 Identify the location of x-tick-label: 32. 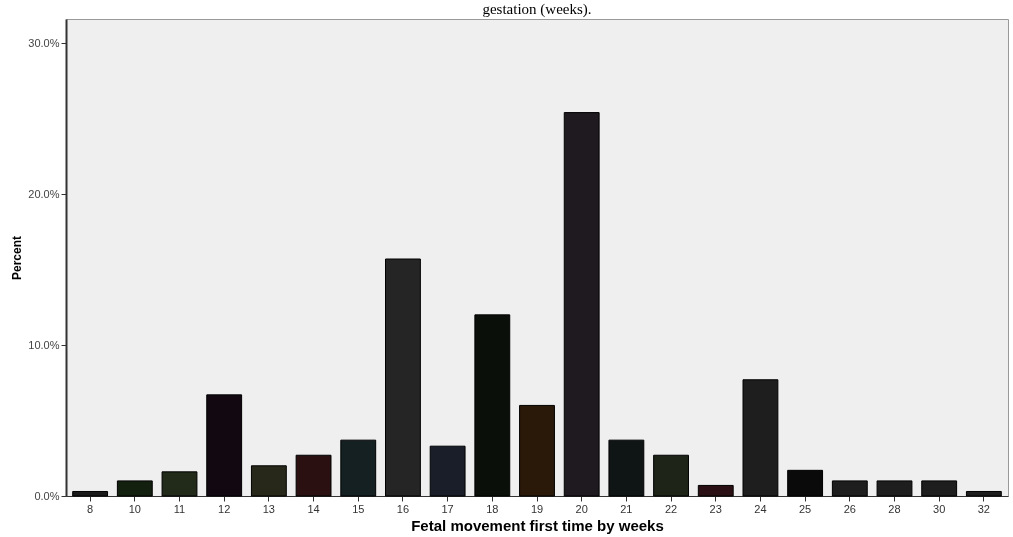
(983, 508).